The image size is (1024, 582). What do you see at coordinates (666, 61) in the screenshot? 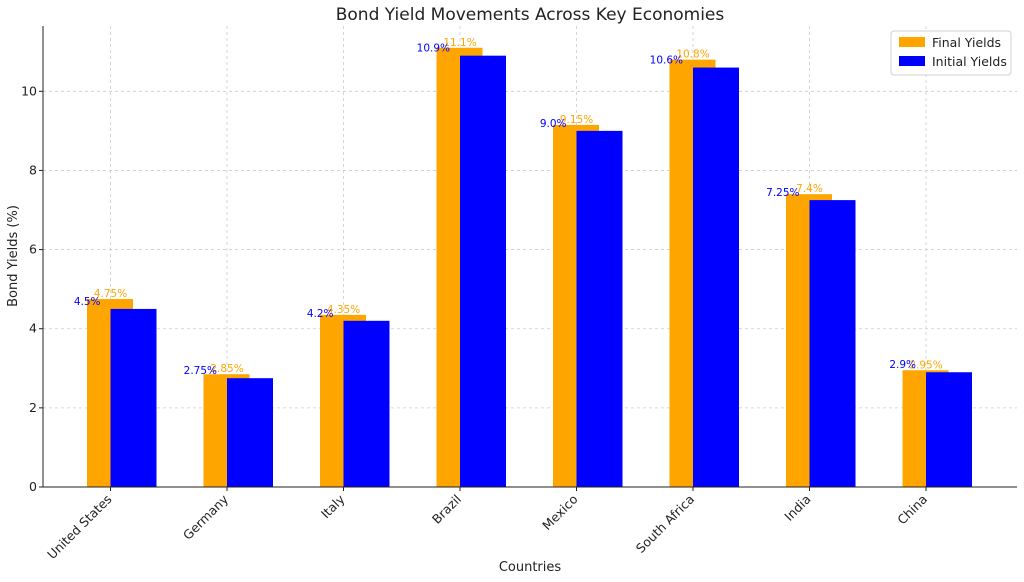
I see `value-label-initial: 10.6%` at bounding box center [666, 61].